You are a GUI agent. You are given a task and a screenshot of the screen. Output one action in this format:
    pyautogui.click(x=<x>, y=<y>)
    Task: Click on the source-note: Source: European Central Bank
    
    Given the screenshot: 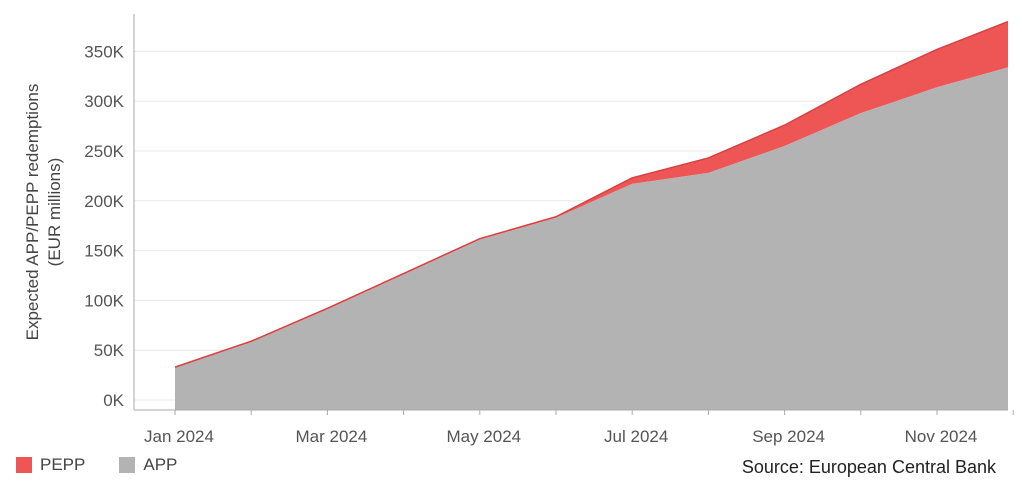 What is the action you would take?
    pyautogui.click(x=868, y=467)
    